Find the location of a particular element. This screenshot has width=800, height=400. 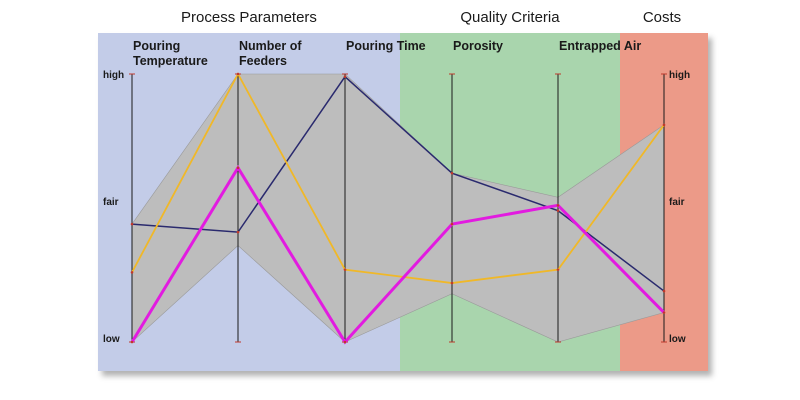

tick-label-axis-1-high: high is located at coordinates (113, 75).